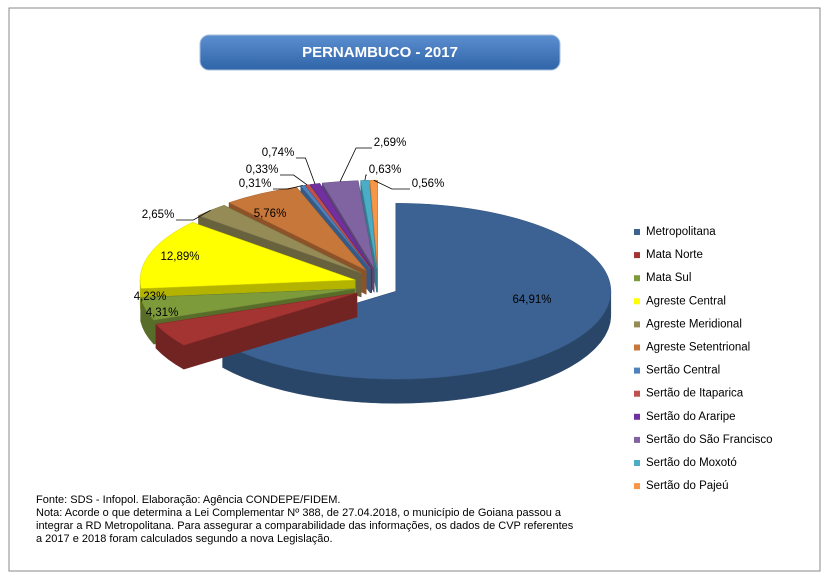 Image resolution: width=829 pixels, height=580 pixels. Describe the element at coordinates (694, 324) in the screenshot. I see `legend-label: Agreste Meridional` at that location.